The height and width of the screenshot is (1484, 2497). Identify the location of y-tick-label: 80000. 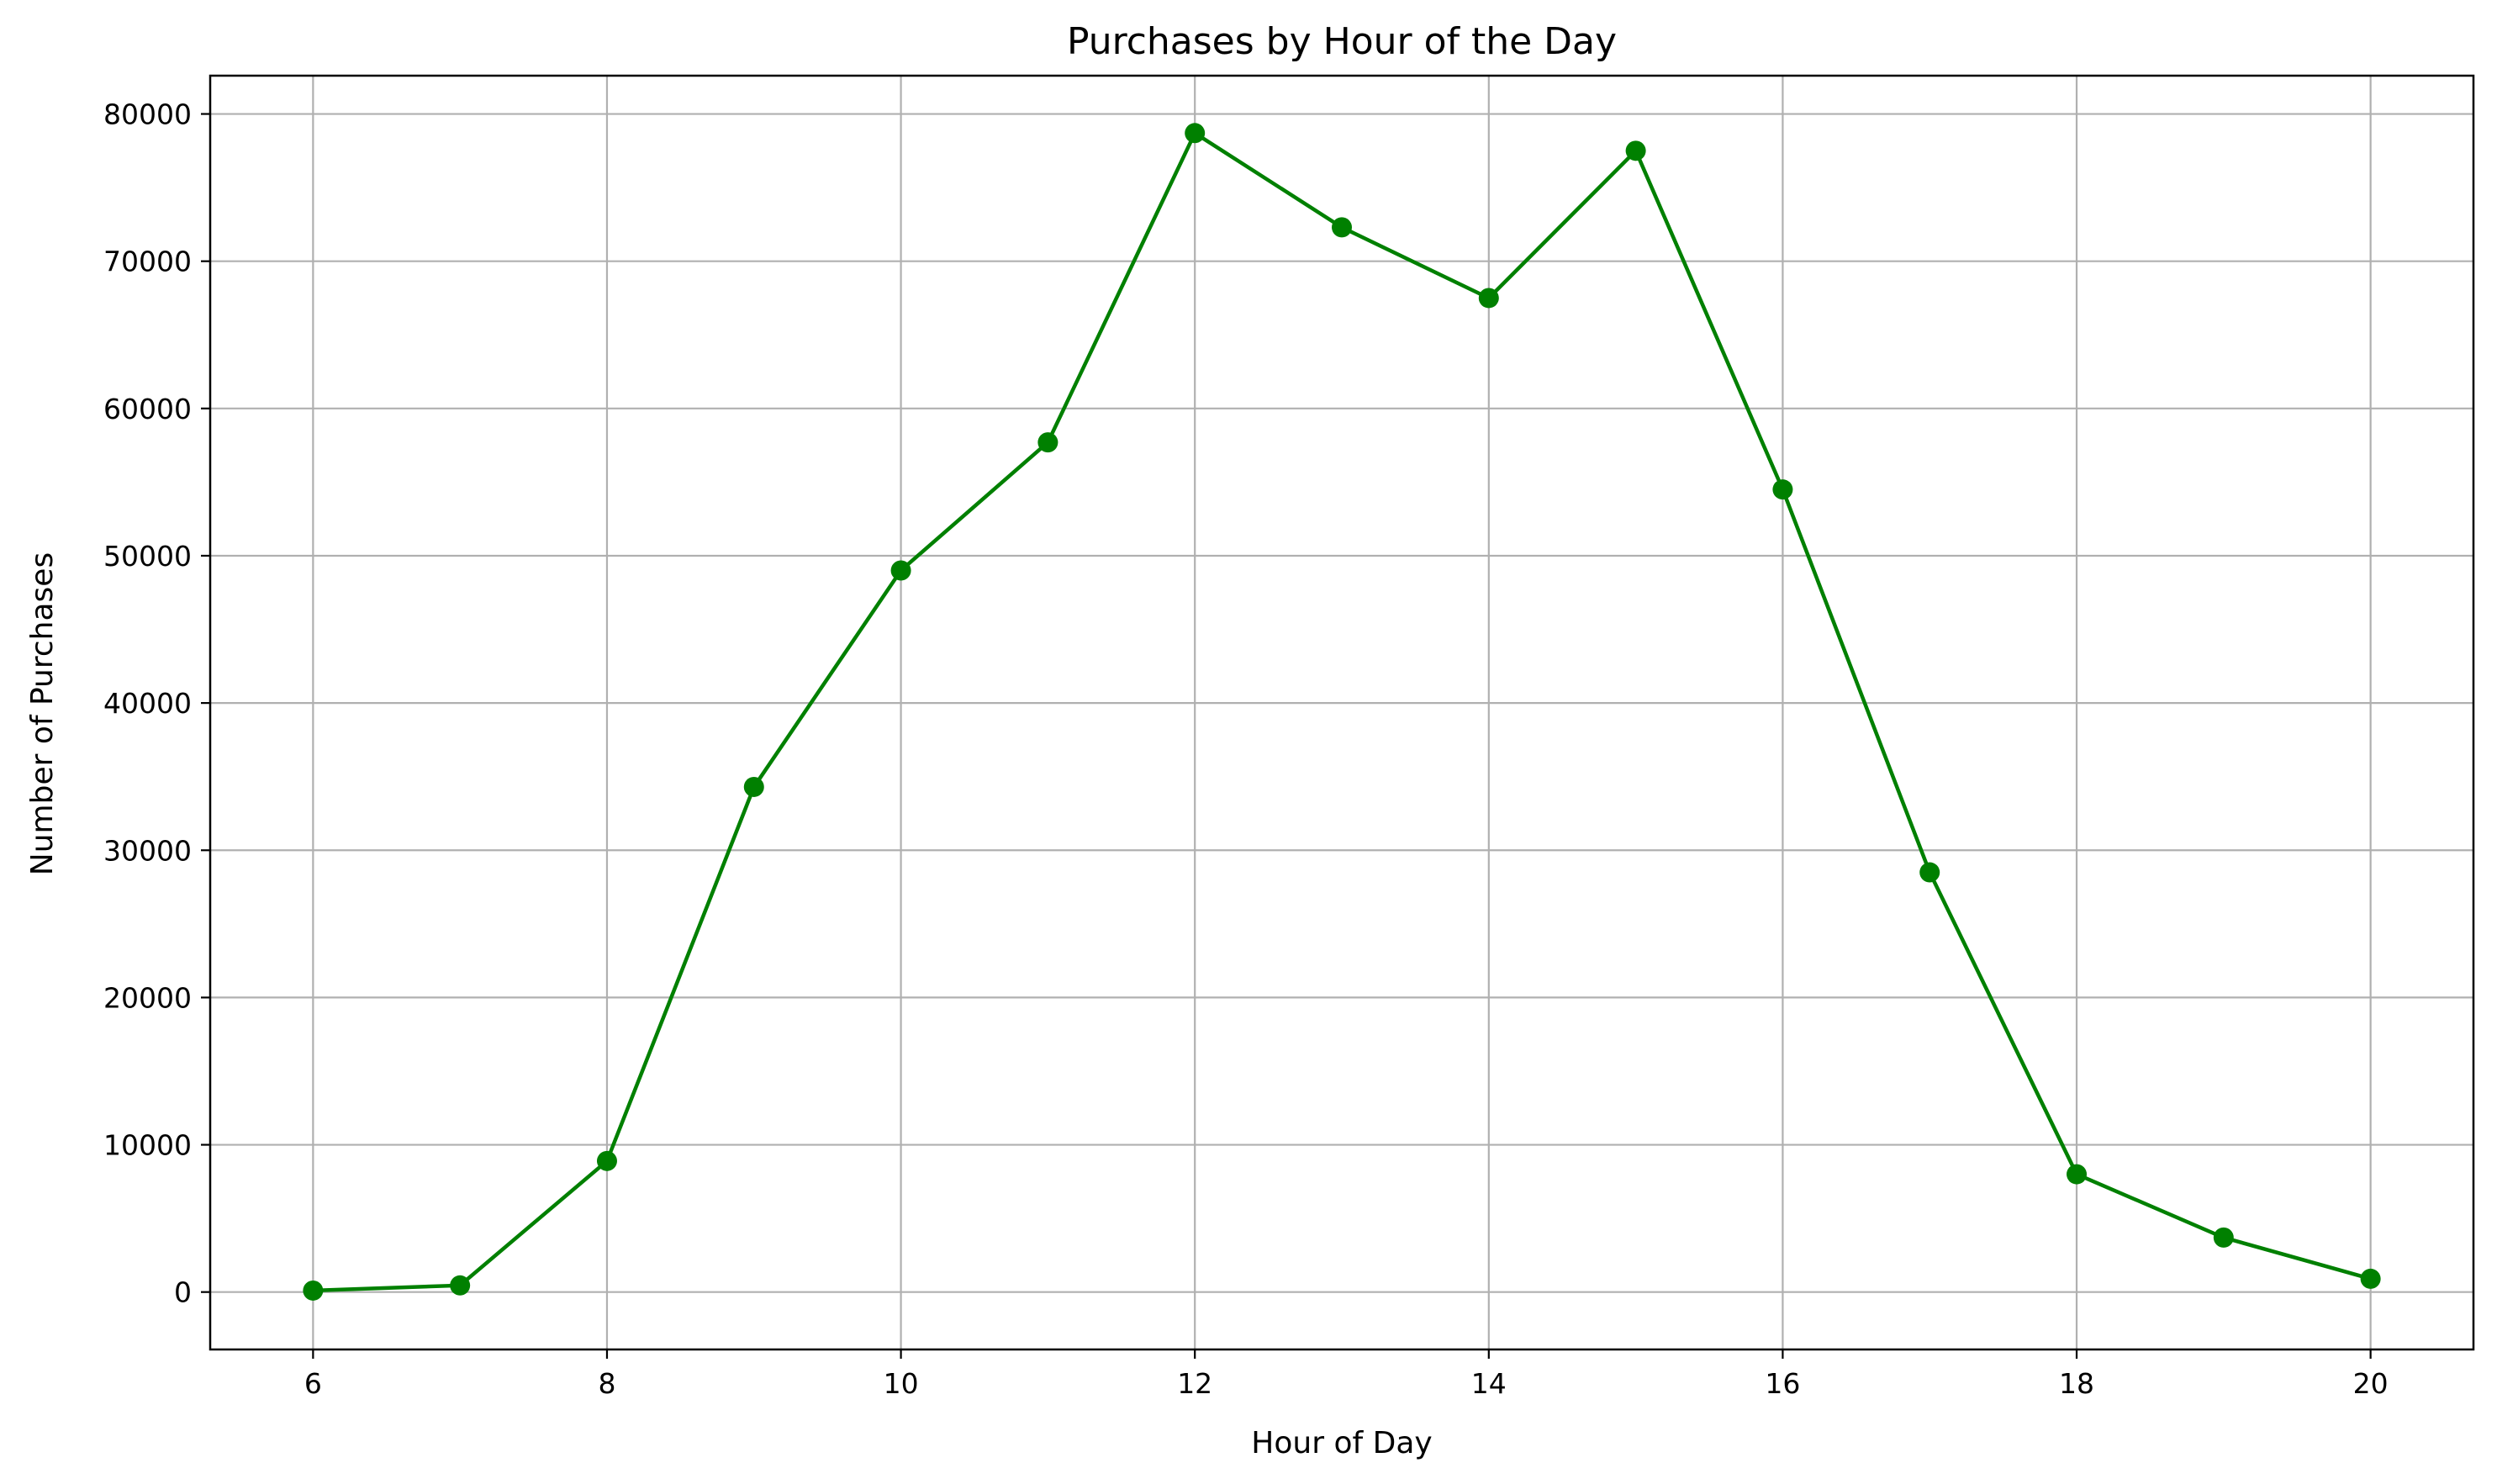
(147, 114).